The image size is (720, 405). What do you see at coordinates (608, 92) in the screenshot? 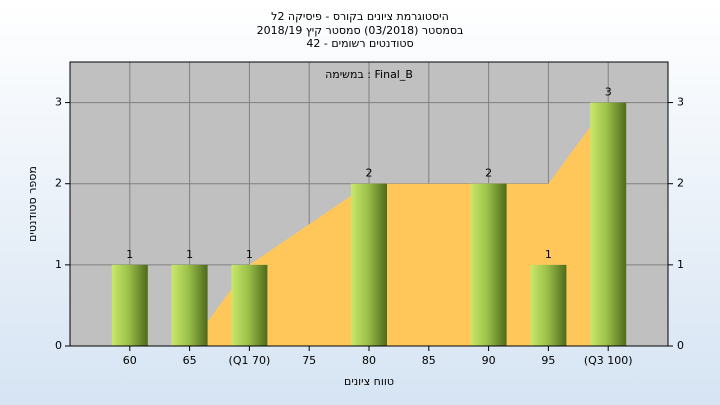
I see `value-label: 3` at bounding box center [608, 92].